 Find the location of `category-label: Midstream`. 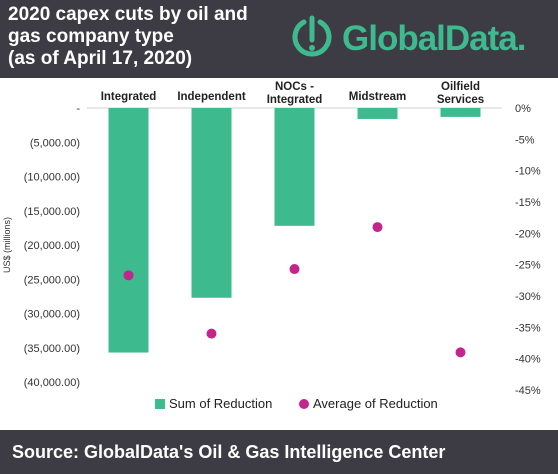

category-label: Midstream is located at coordinates (378, 97).